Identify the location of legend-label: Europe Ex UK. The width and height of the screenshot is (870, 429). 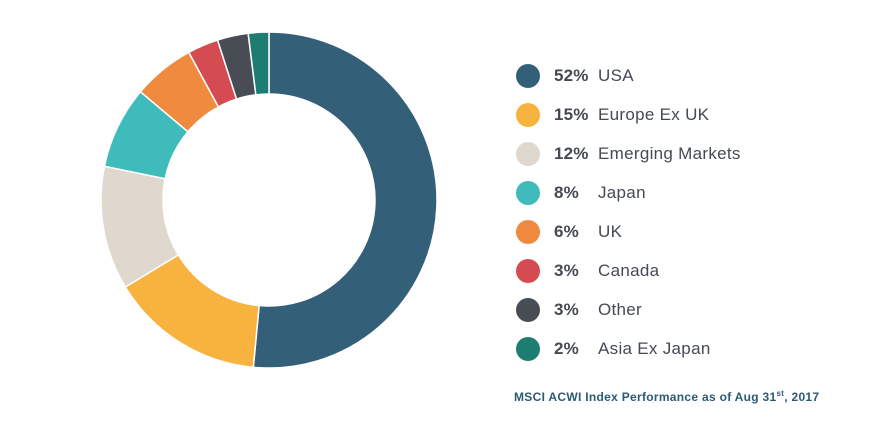
(654, 114).